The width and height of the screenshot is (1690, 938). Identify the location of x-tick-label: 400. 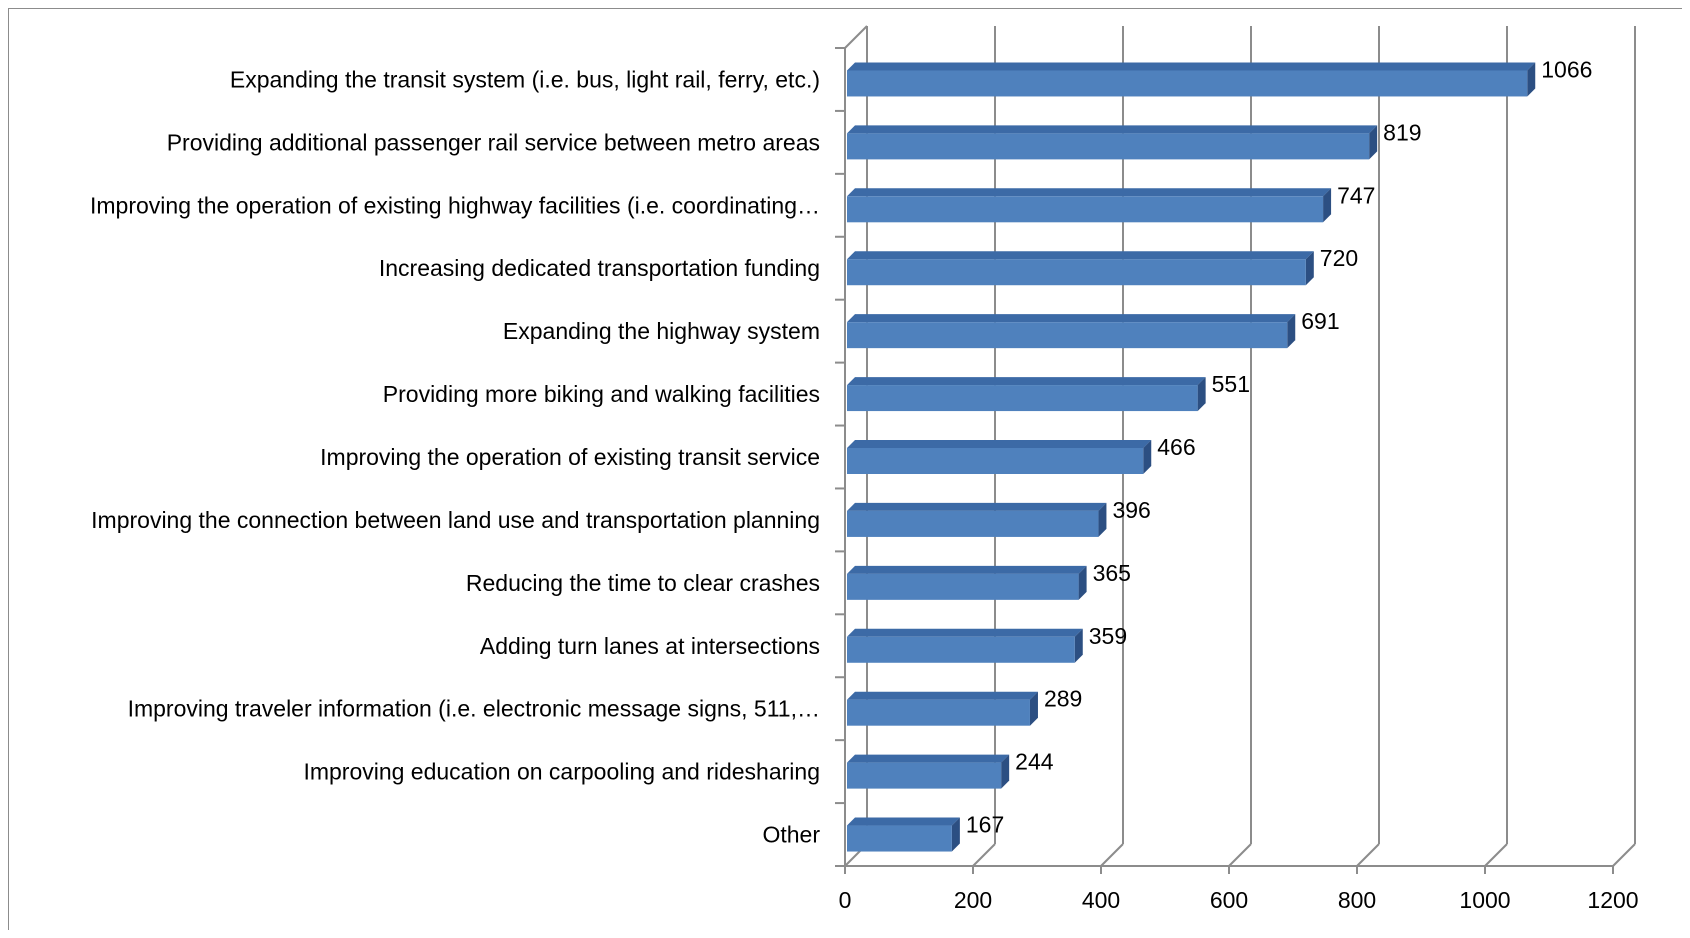
(1101, 900).